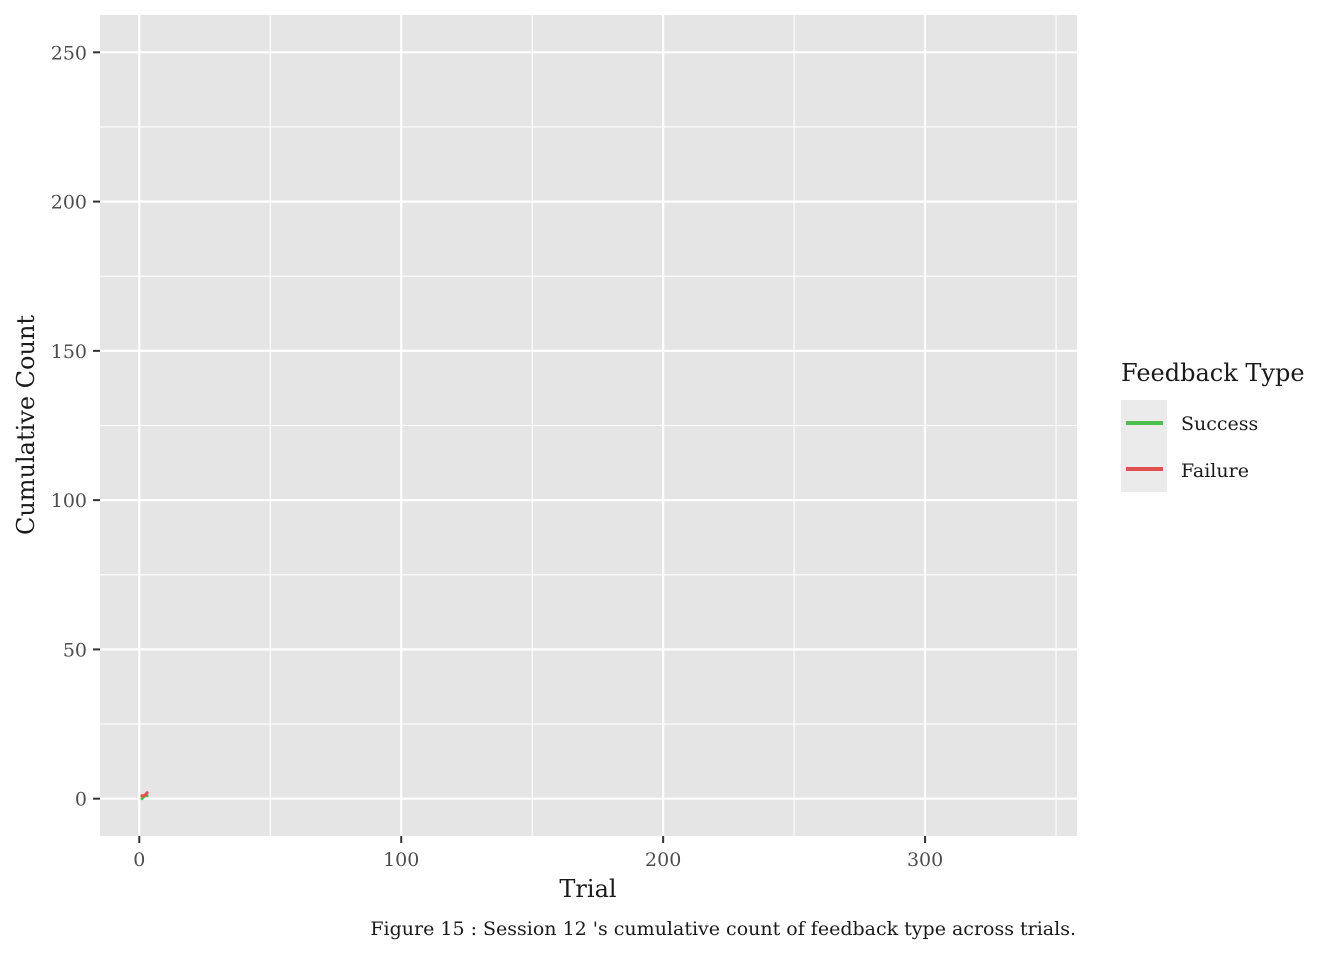 The width and height of the screenshot is (1344, 960). What do you see at coordinates (69, 352) in the screenshot?
I see `y-tick-label: 150` at bounding box center [69, 352].